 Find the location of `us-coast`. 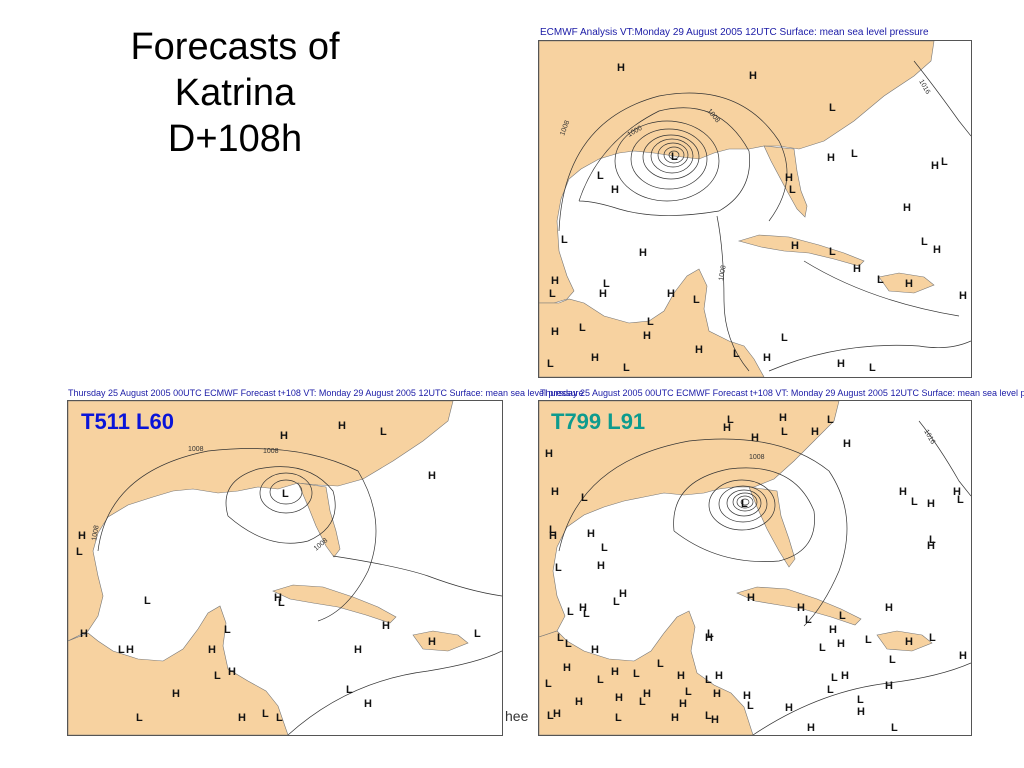

us-coast is located at coordinates (261, 521).